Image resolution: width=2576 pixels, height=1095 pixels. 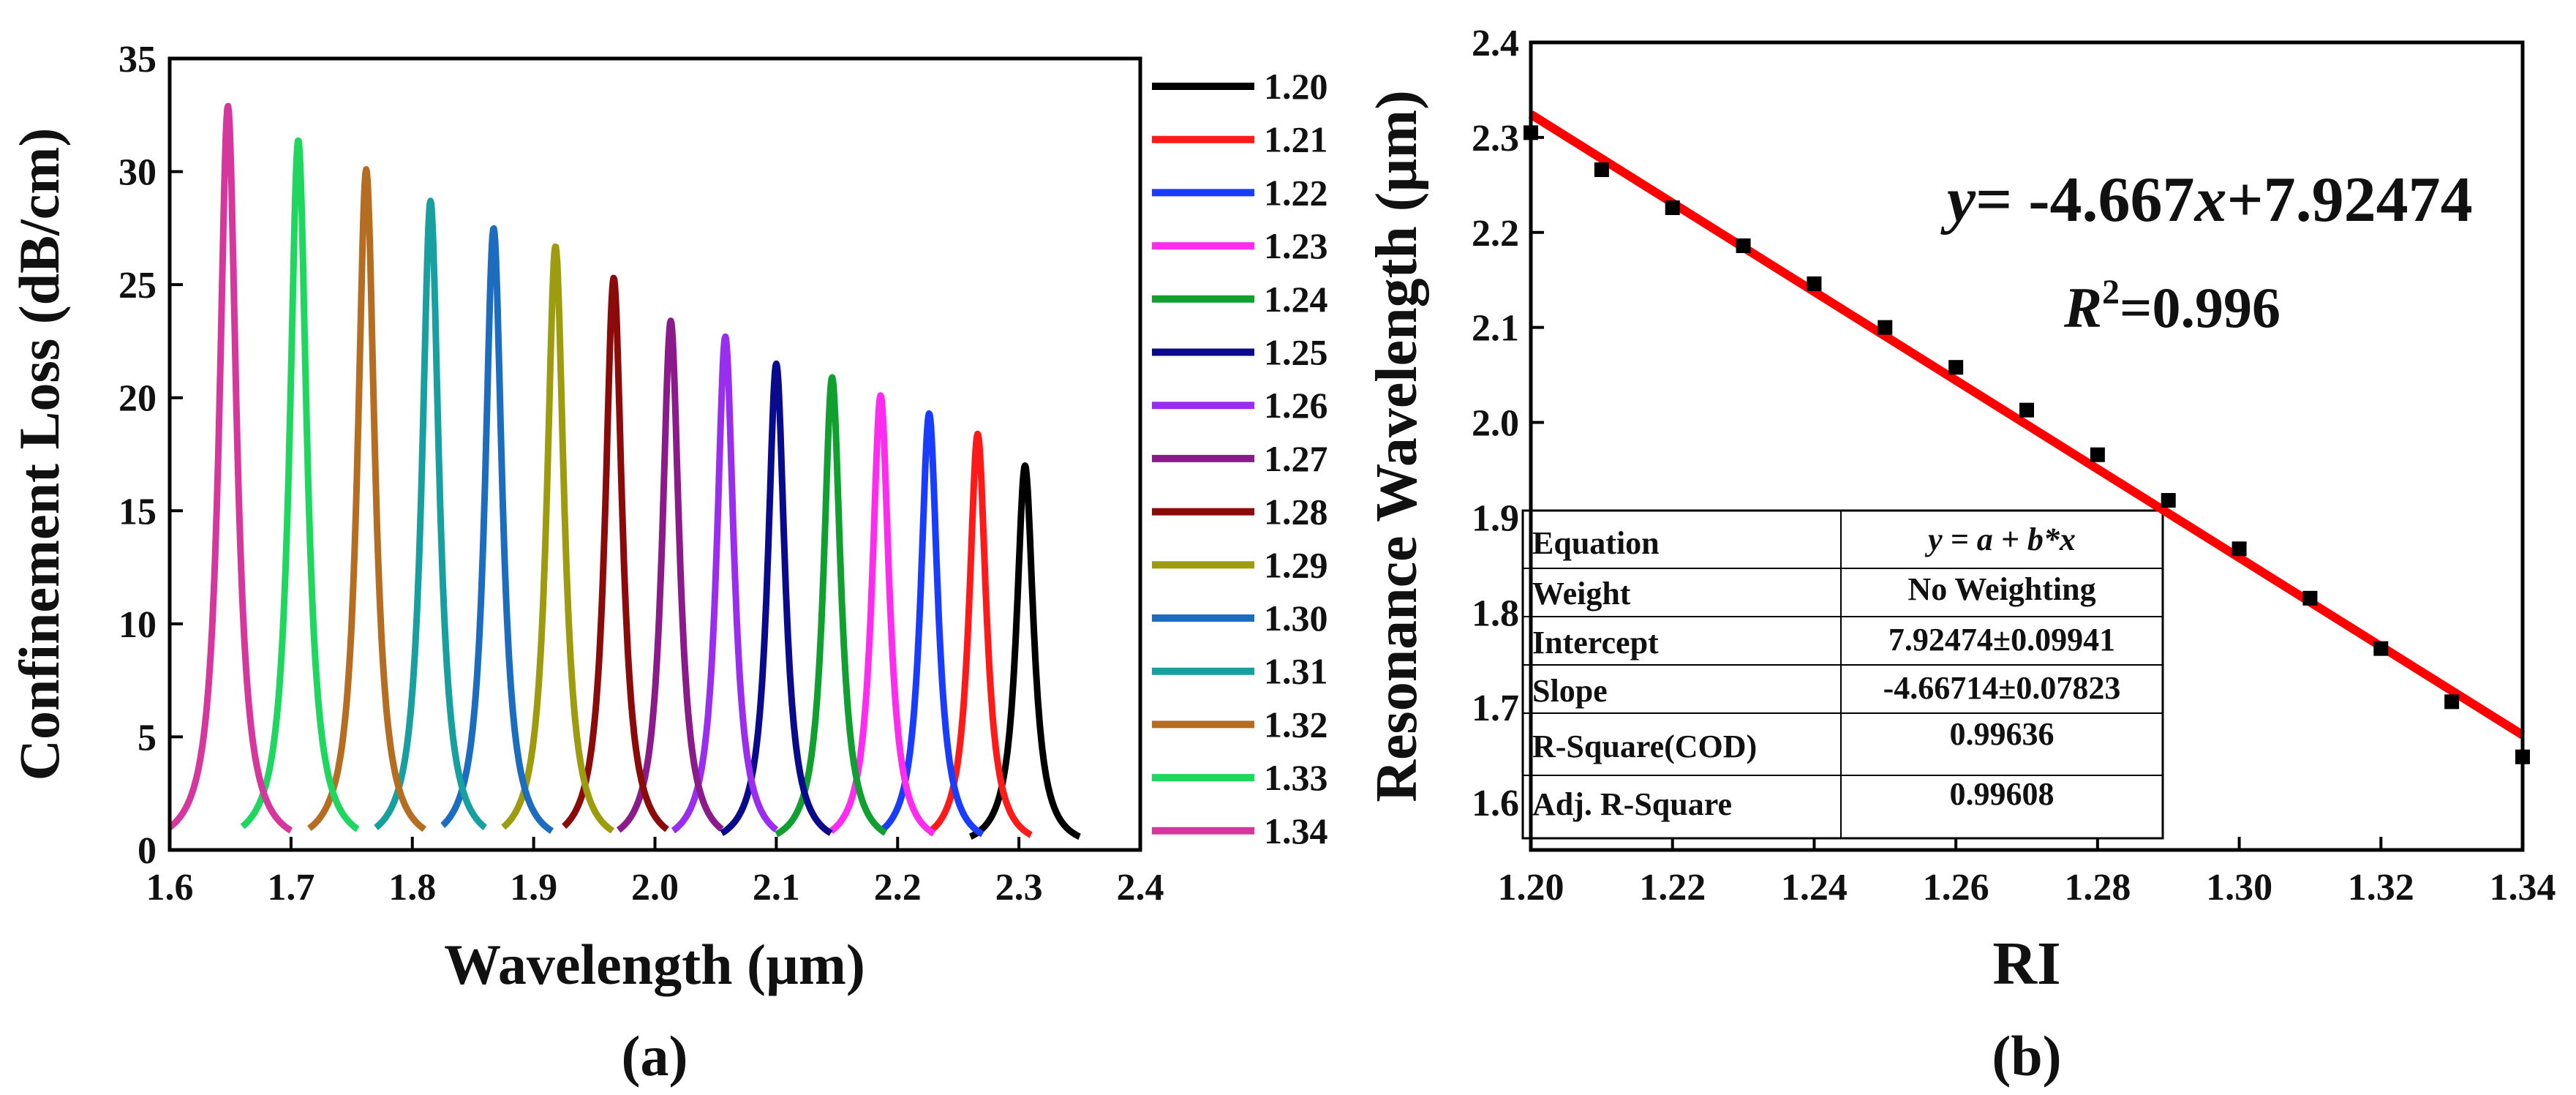 I want to click on table-row-intercept-label: Intercept, so click(x=1595, y=643).